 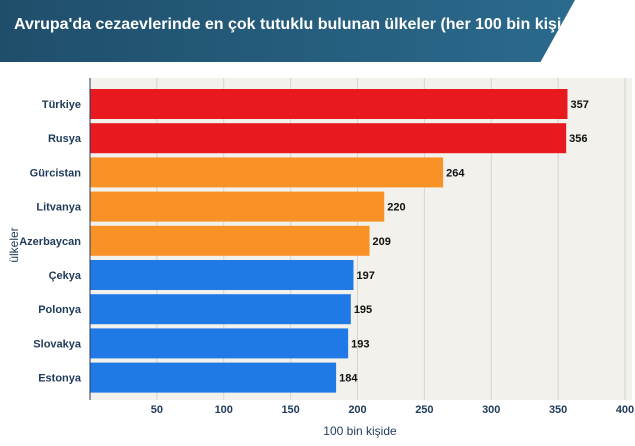 What do you see at coordinates (290, 410) in the screenshot?
I see `x-tick-label: 150` at bounding box center [290, 410].